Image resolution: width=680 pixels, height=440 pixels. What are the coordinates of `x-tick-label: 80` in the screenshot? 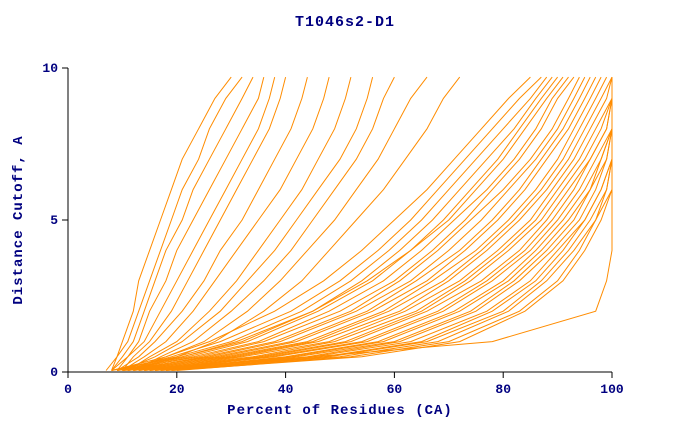 It's located at (503, 389).